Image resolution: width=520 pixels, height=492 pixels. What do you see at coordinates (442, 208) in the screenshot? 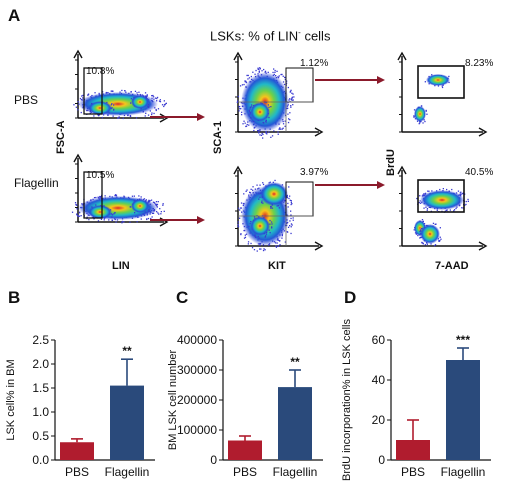
I see `plot-col3-flag` at bounding box center [442, 208].